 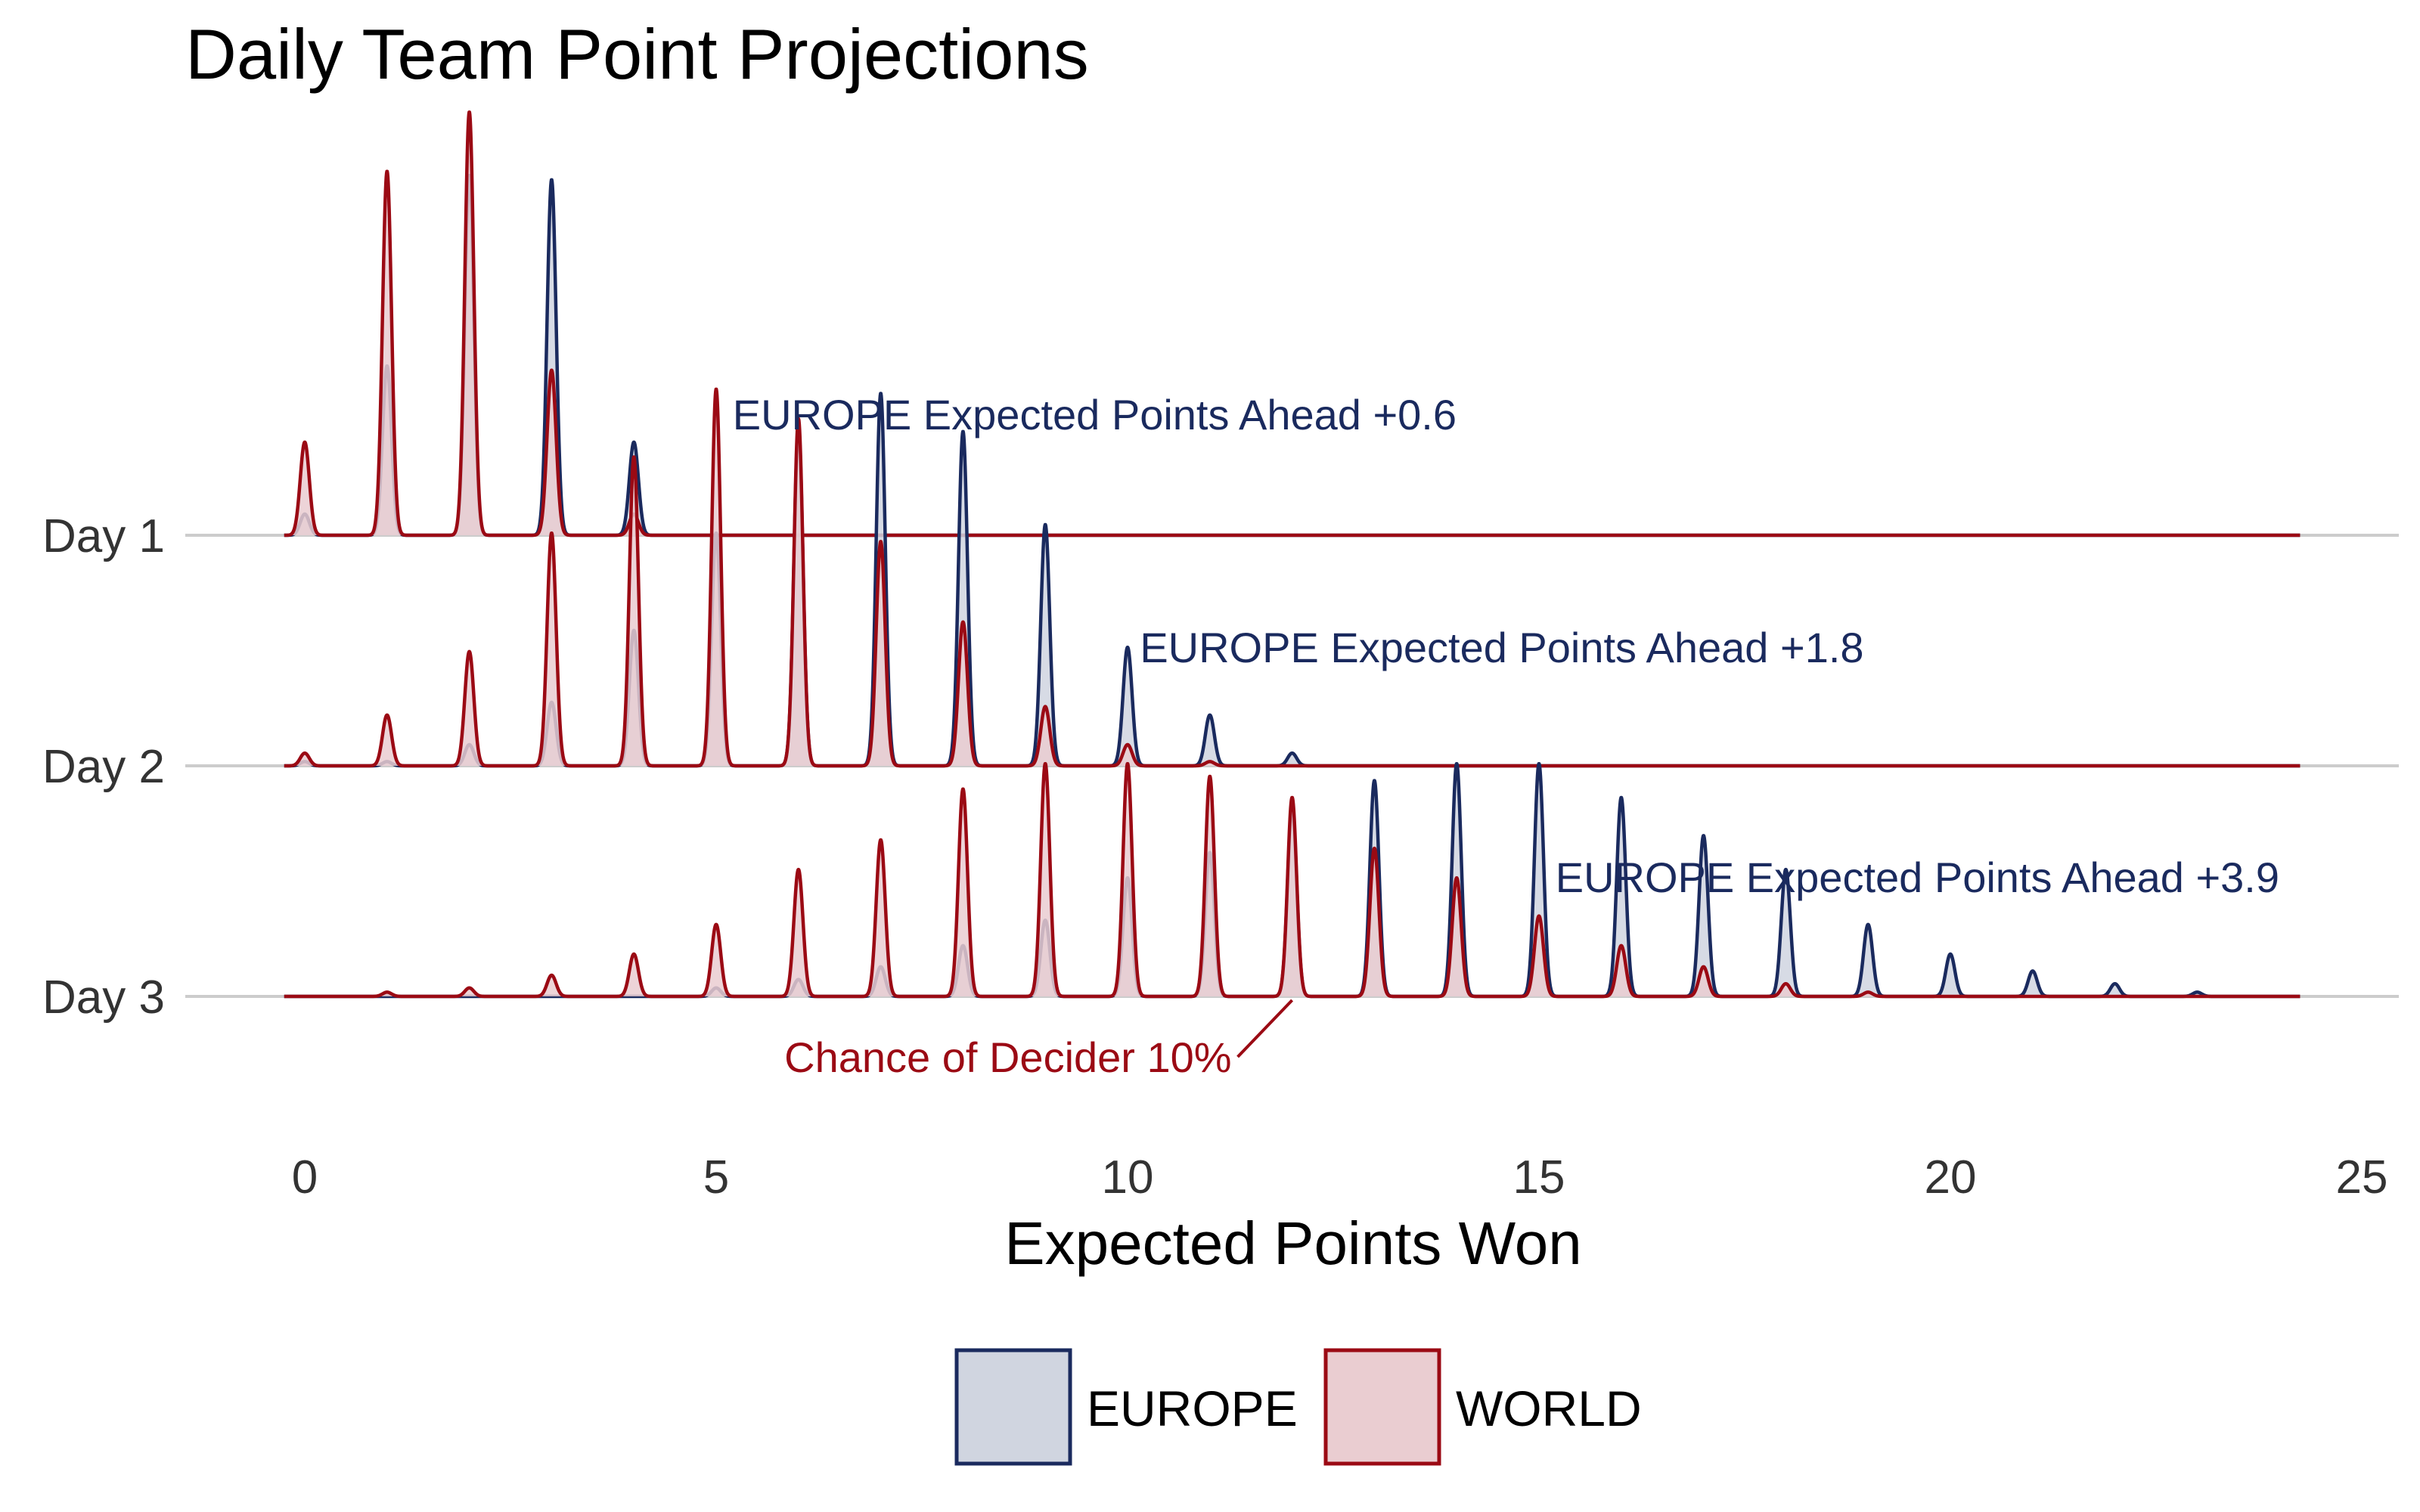 I want to click on legend-swatch-world, so click(x=1382, y=1407).